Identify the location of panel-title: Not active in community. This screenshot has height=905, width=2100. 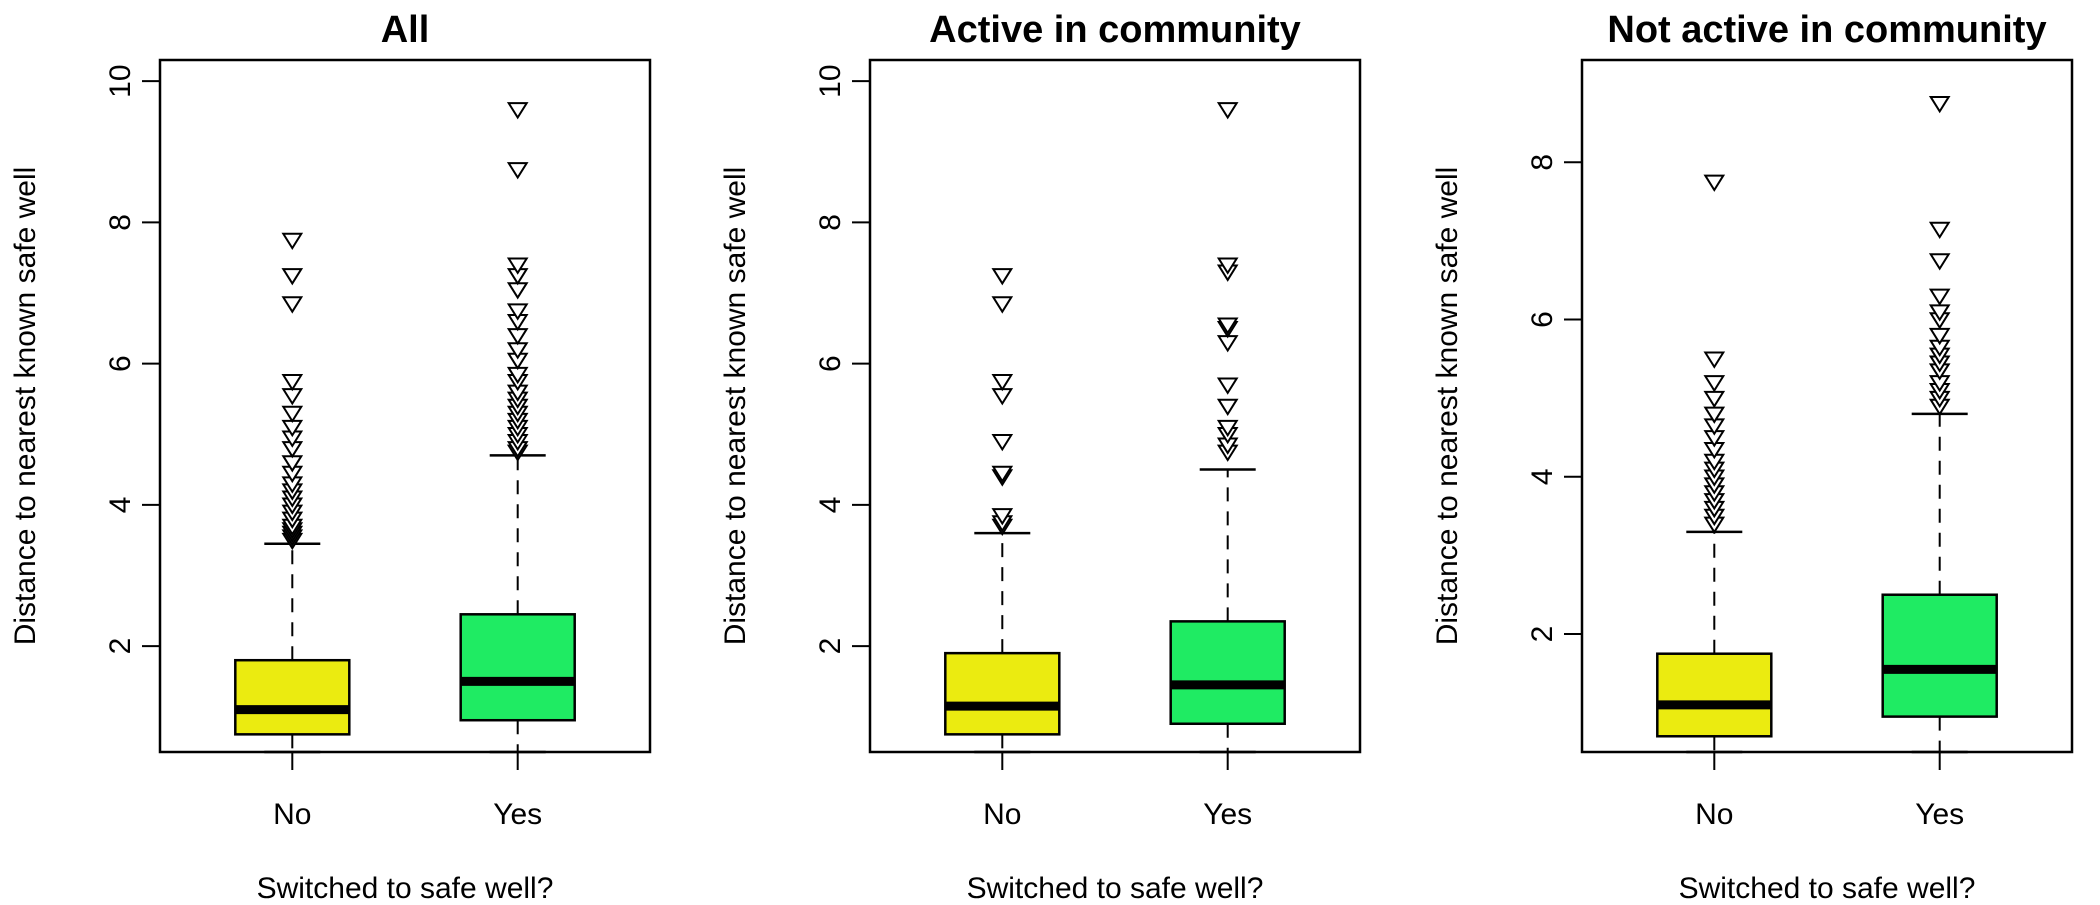
(1826, 30).